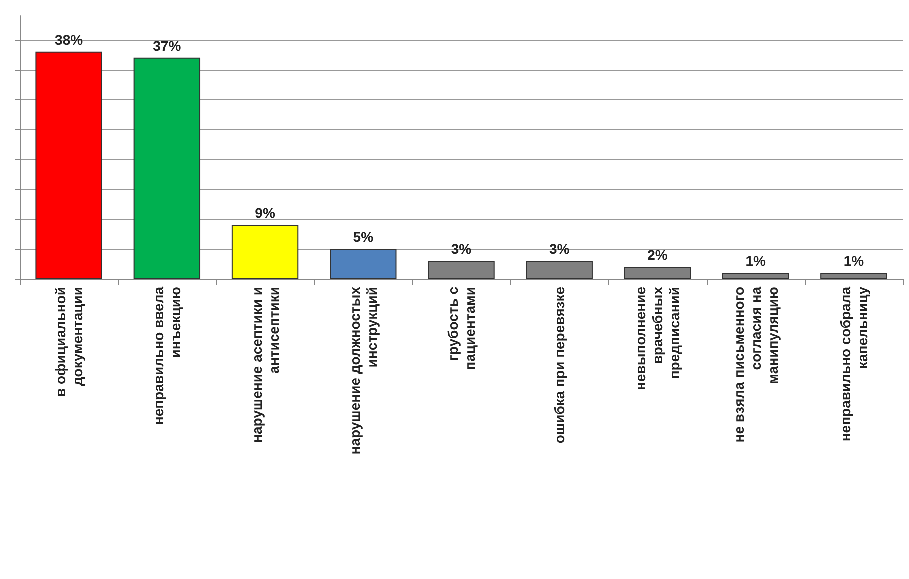  Describe the element at coordinates (560, 365) in the screenshot. I see `x-tick-label: ошибка при перевязке` at that location.